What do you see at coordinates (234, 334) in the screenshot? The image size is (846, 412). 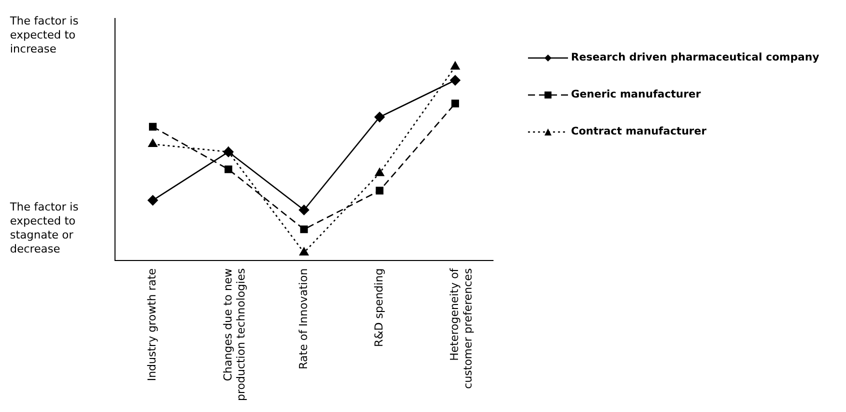 I see `x-tick-label: Changes due to new production technologies` at bounding box center [234, 334].